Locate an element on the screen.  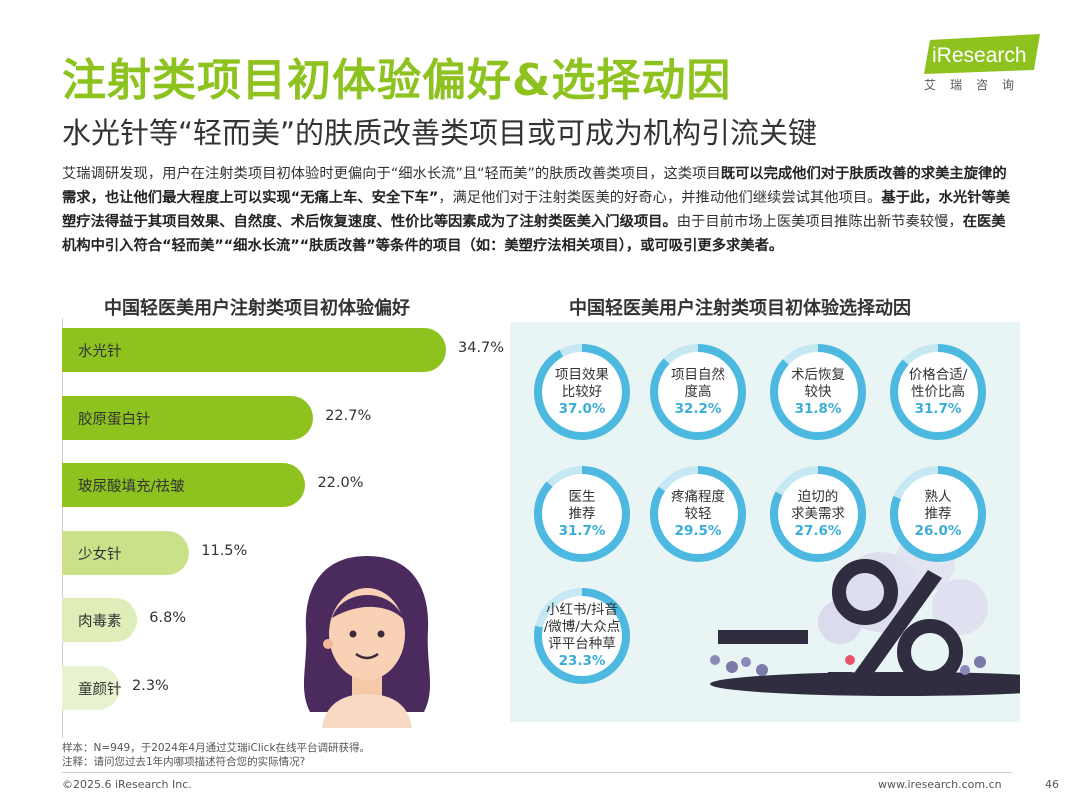
ring-label-line: 较快 is located at coordinates (818, 391).